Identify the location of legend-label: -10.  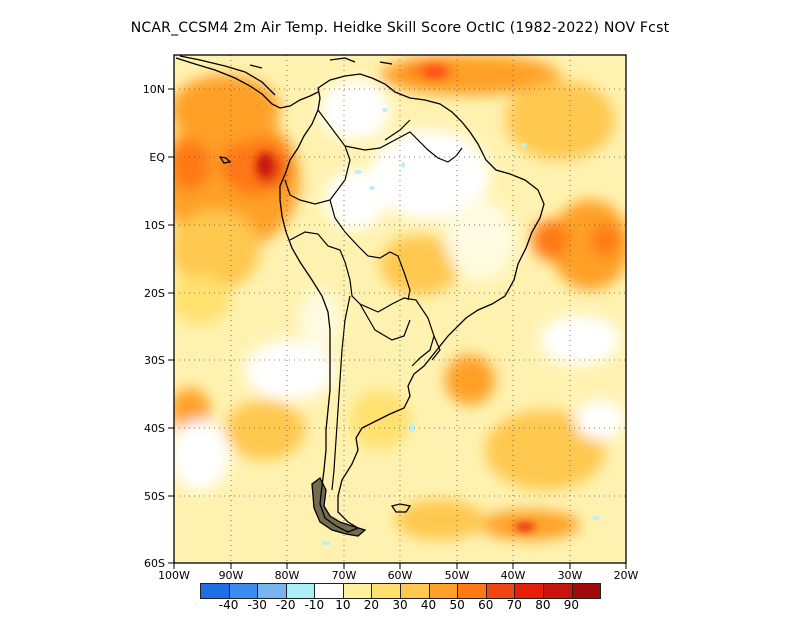
(314, 605).